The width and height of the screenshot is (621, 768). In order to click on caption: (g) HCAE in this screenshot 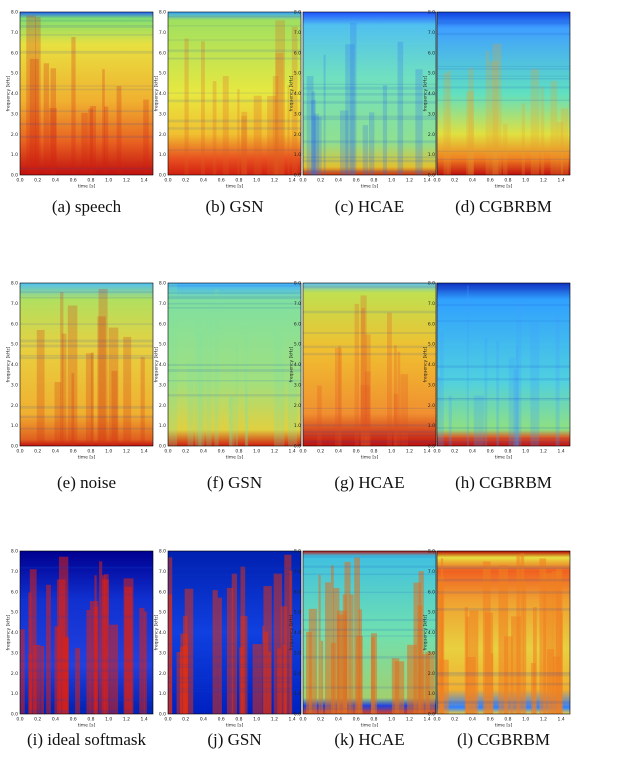, I will do `click(369, 482)`.